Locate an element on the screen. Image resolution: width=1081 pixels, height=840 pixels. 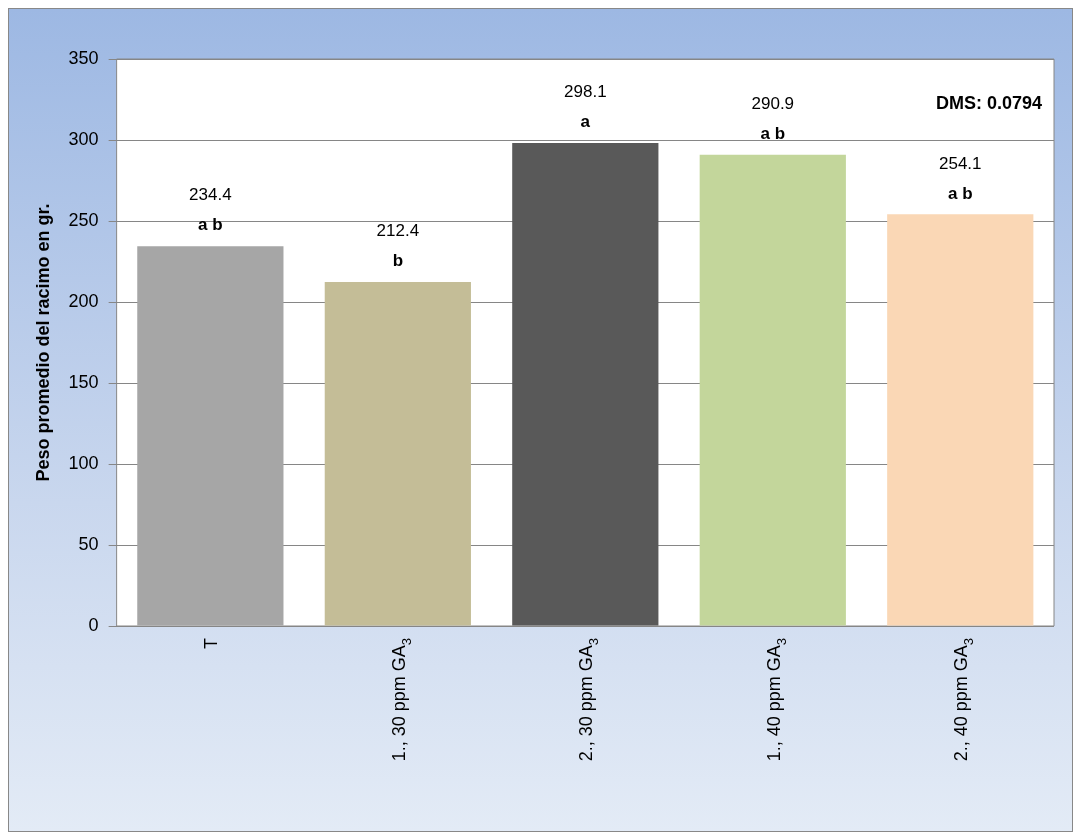
y-axis-title: Peso promedio del racimo en gr. is located at coordinates (42, 342).